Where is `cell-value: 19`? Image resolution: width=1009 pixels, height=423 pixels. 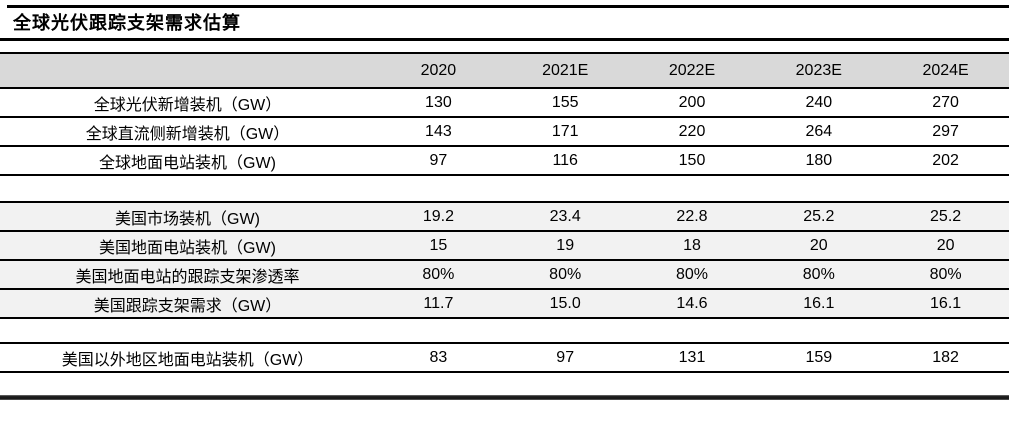
cell-value: 19 is located at coordinates (565, 245).